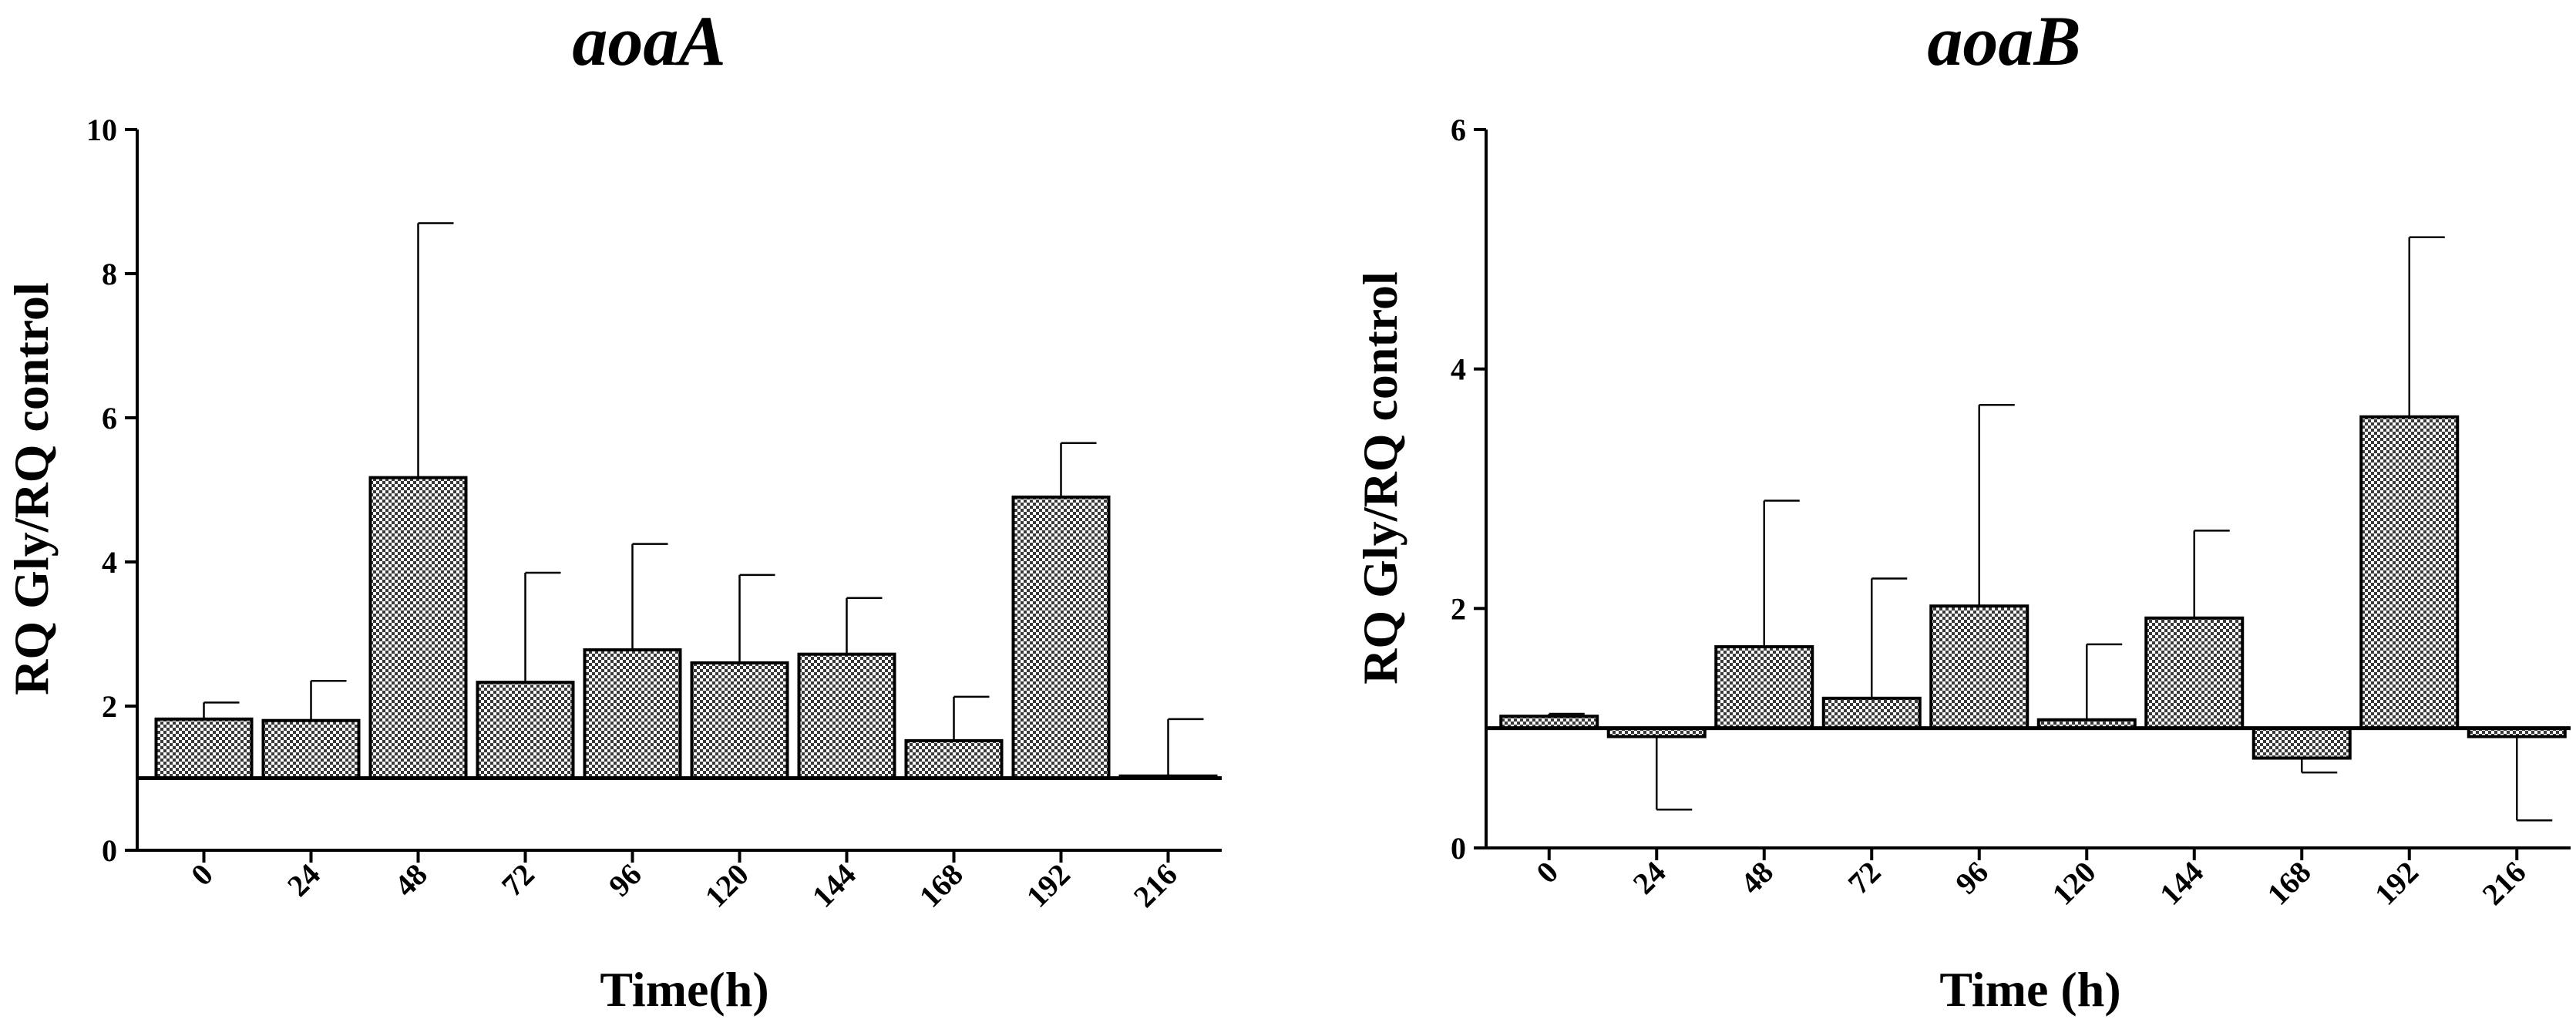  Describe the element at coordinates (2029, 990) in the screenshot. I see `x-axis-title: Time (h)` at that location.